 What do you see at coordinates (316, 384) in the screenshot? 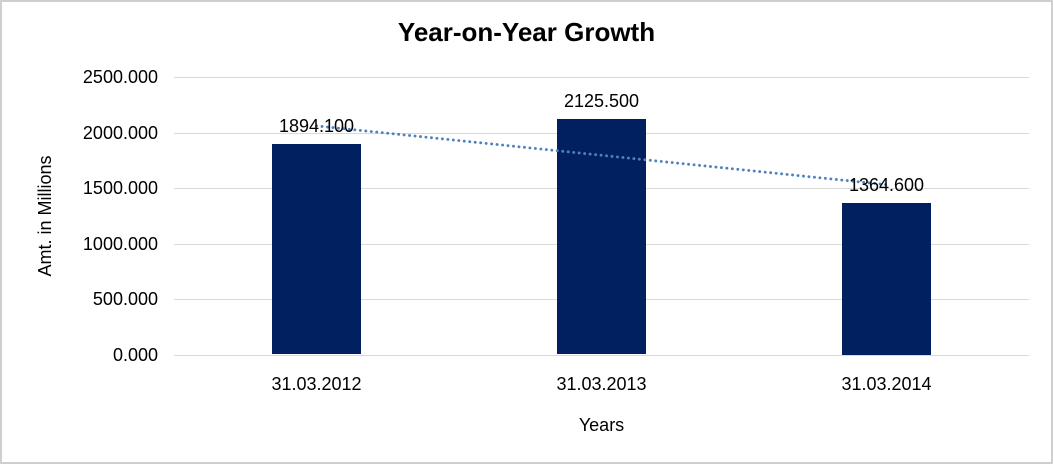
I see `x-category-label: 31.03.2012` at bounding box center [316, 384].